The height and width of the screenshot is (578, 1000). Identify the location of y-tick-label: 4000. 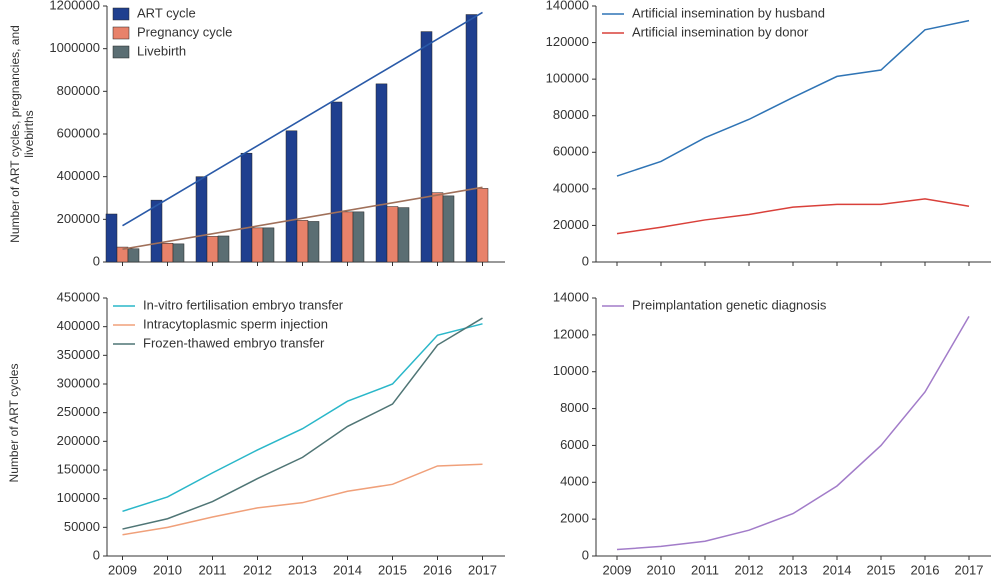
(574, 481).